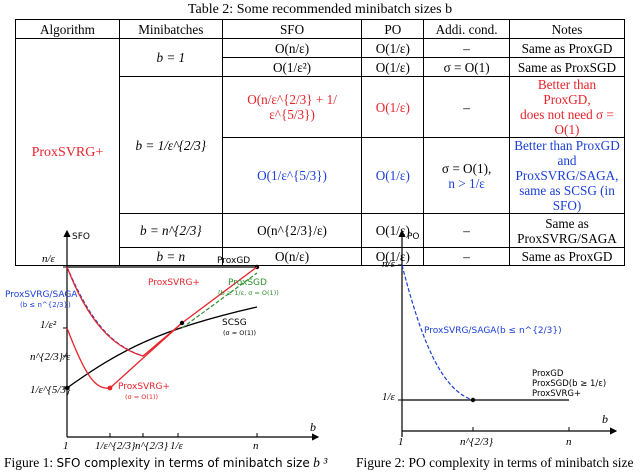  I want to click on notes-cell: Same as ProxSGD, so click(567, 67).